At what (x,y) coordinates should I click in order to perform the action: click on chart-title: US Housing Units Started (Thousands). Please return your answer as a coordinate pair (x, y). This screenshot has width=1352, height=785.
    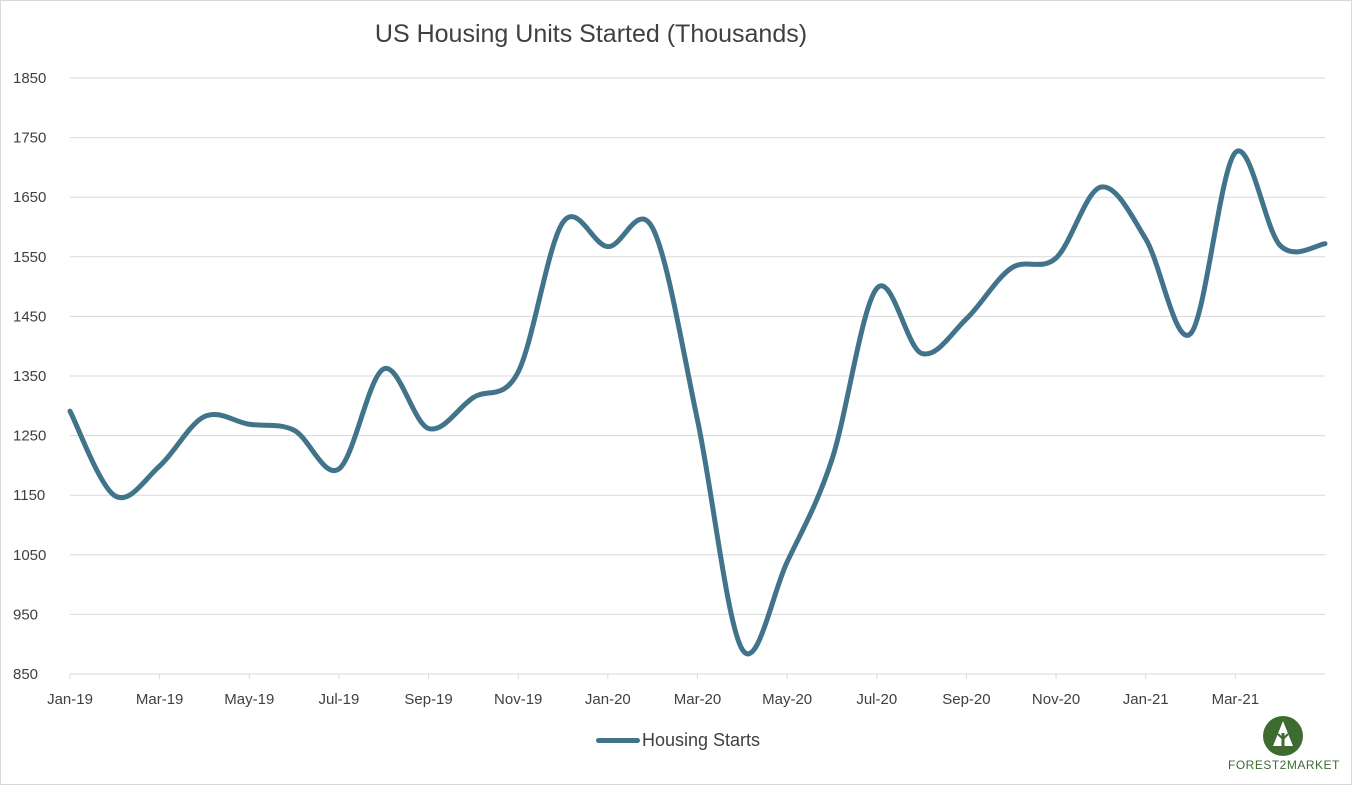
    Looking at the image, I should click on (591, 34).